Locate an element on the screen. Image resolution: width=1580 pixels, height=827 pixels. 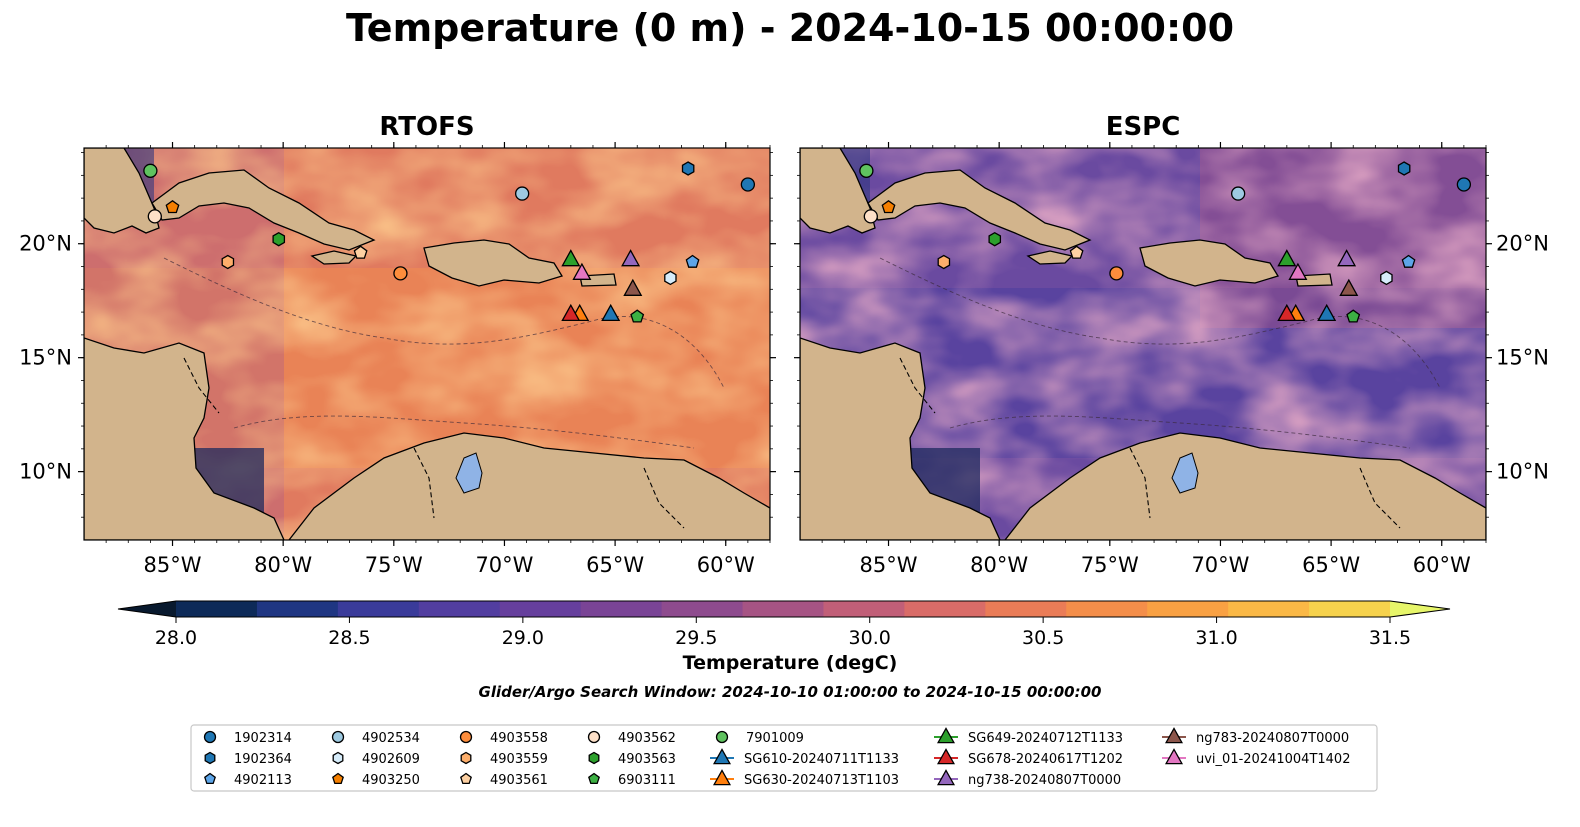
legend-label: SG610-20240711T1133 is located at coordinates (821, 759).